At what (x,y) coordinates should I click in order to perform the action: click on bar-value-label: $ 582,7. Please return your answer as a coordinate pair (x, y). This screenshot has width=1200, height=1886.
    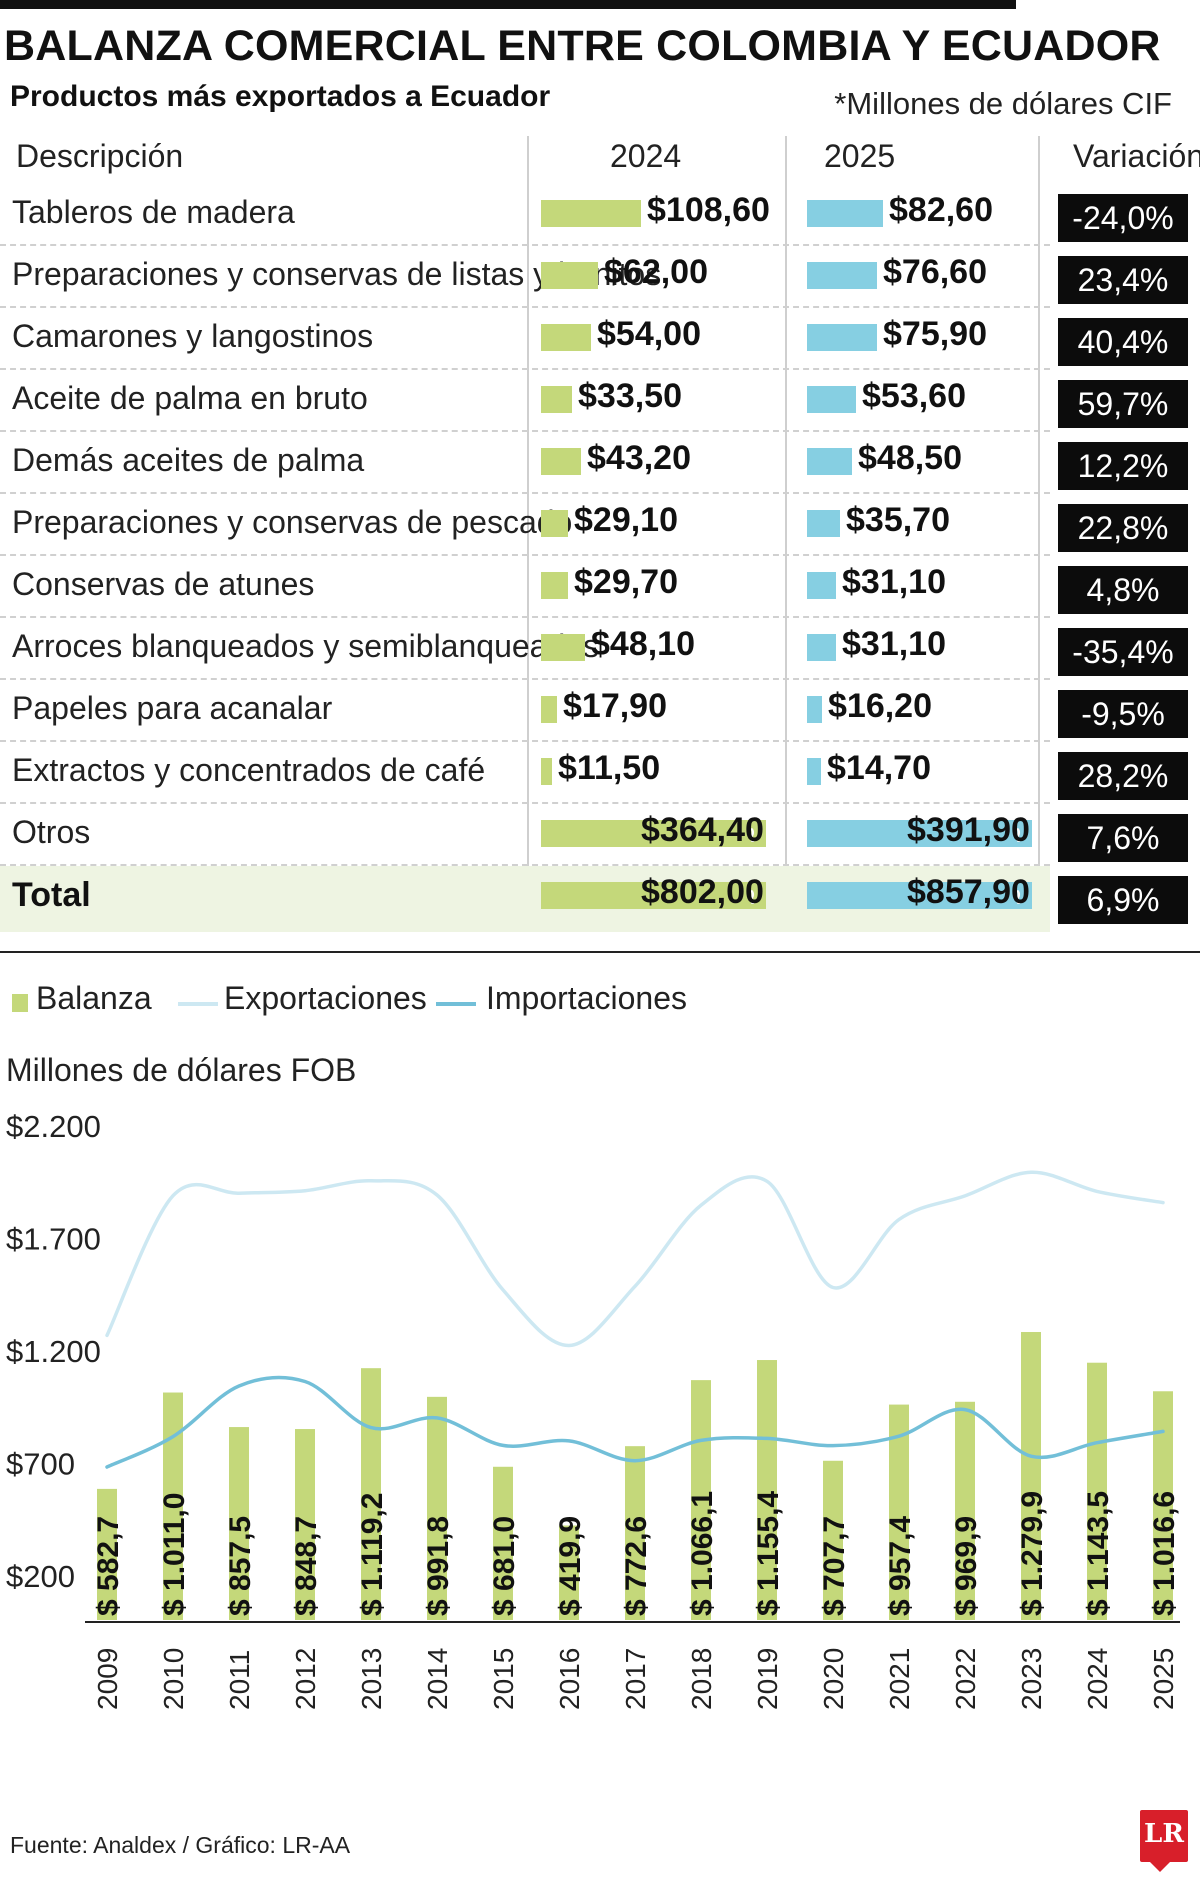
    Looking at the image, I should click on (108, 1566).